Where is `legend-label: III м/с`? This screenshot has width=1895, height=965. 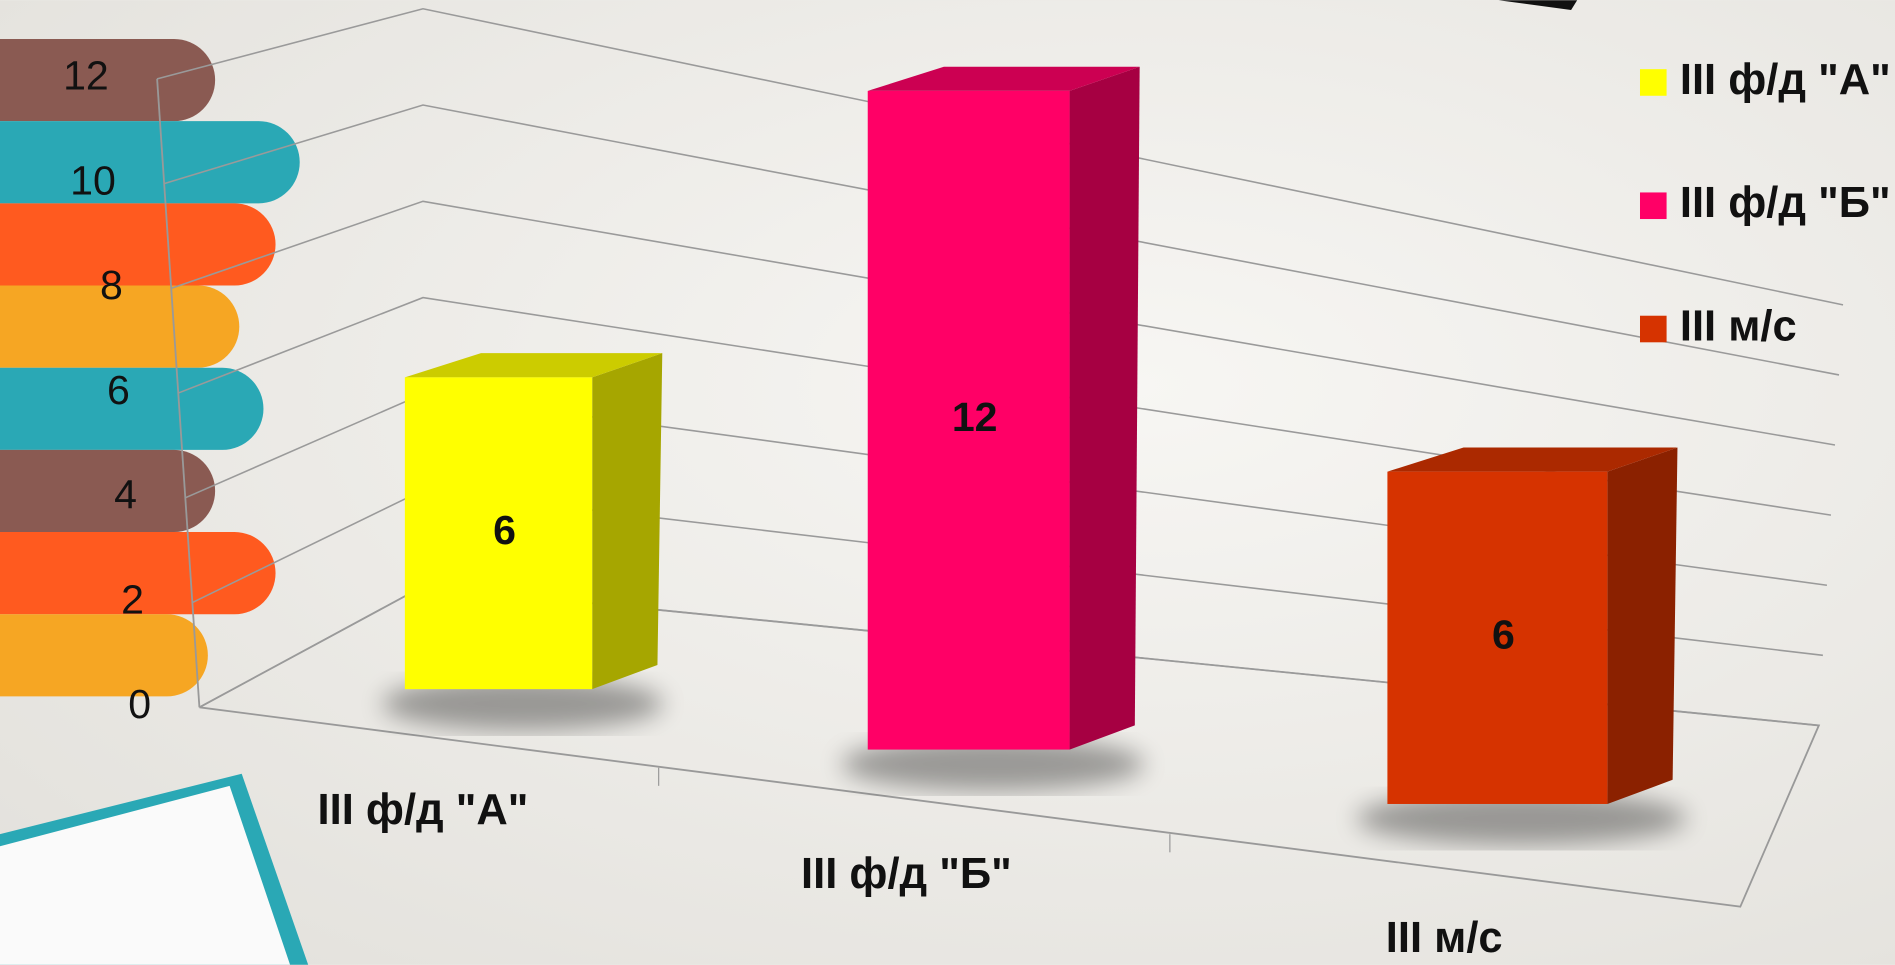 legend-label: III м/с is located at coordinates (1738, 326).